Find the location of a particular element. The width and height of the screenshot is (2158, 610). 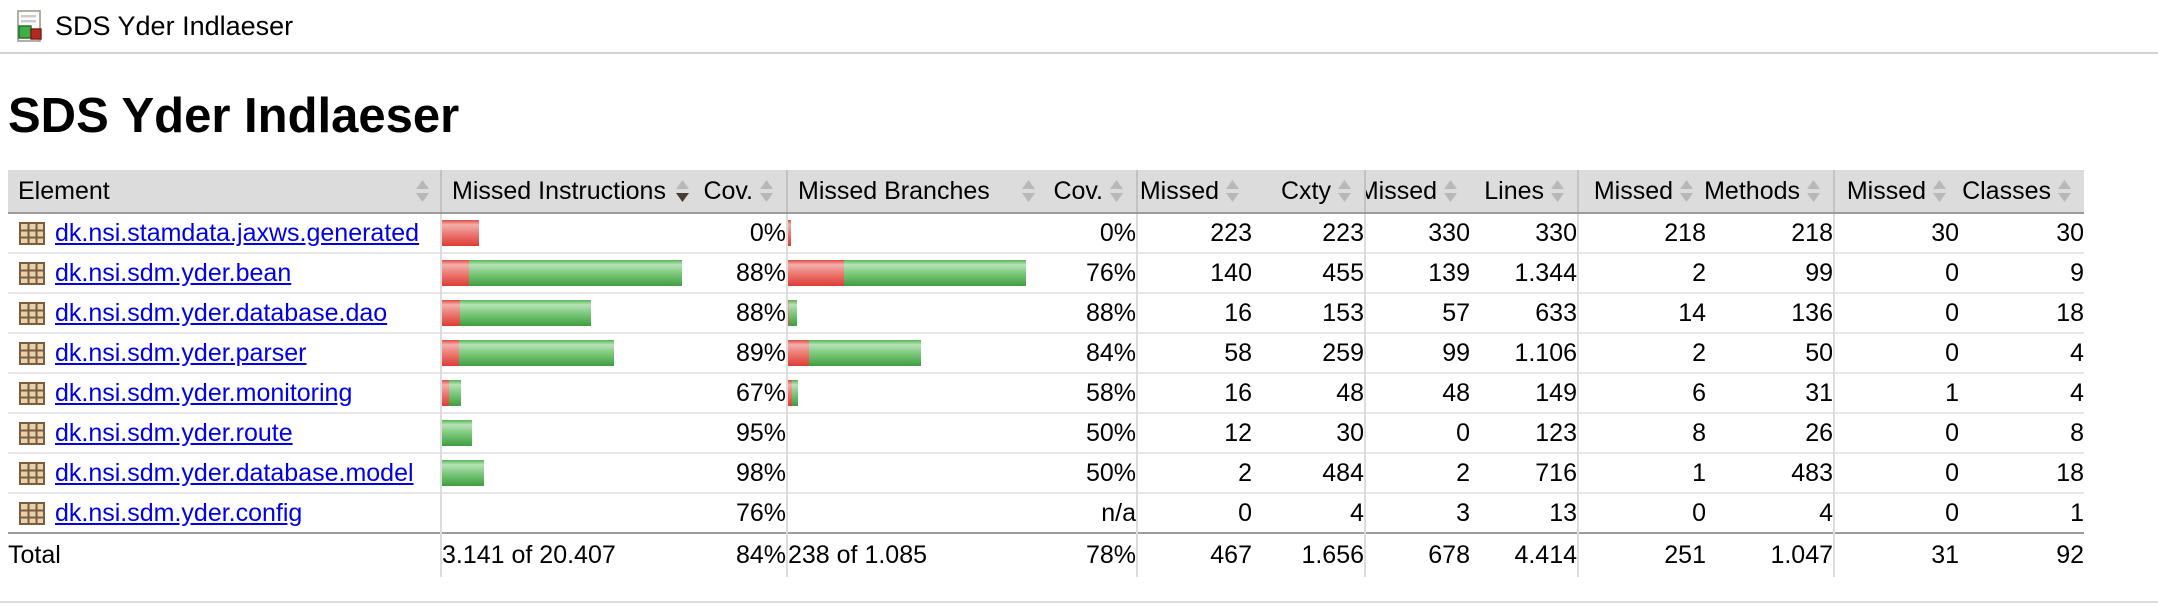

cell-total-classes: 92 is located at coordinates (2021, 554).